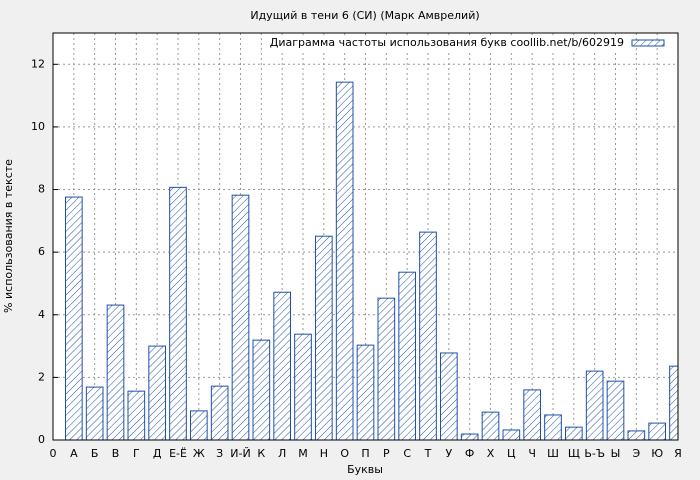 The image size is (700, 480). What do you see at coordinates (407, 453) in the screenshot?
I see `x-tick-label: С` at bounding box center [407, 453].